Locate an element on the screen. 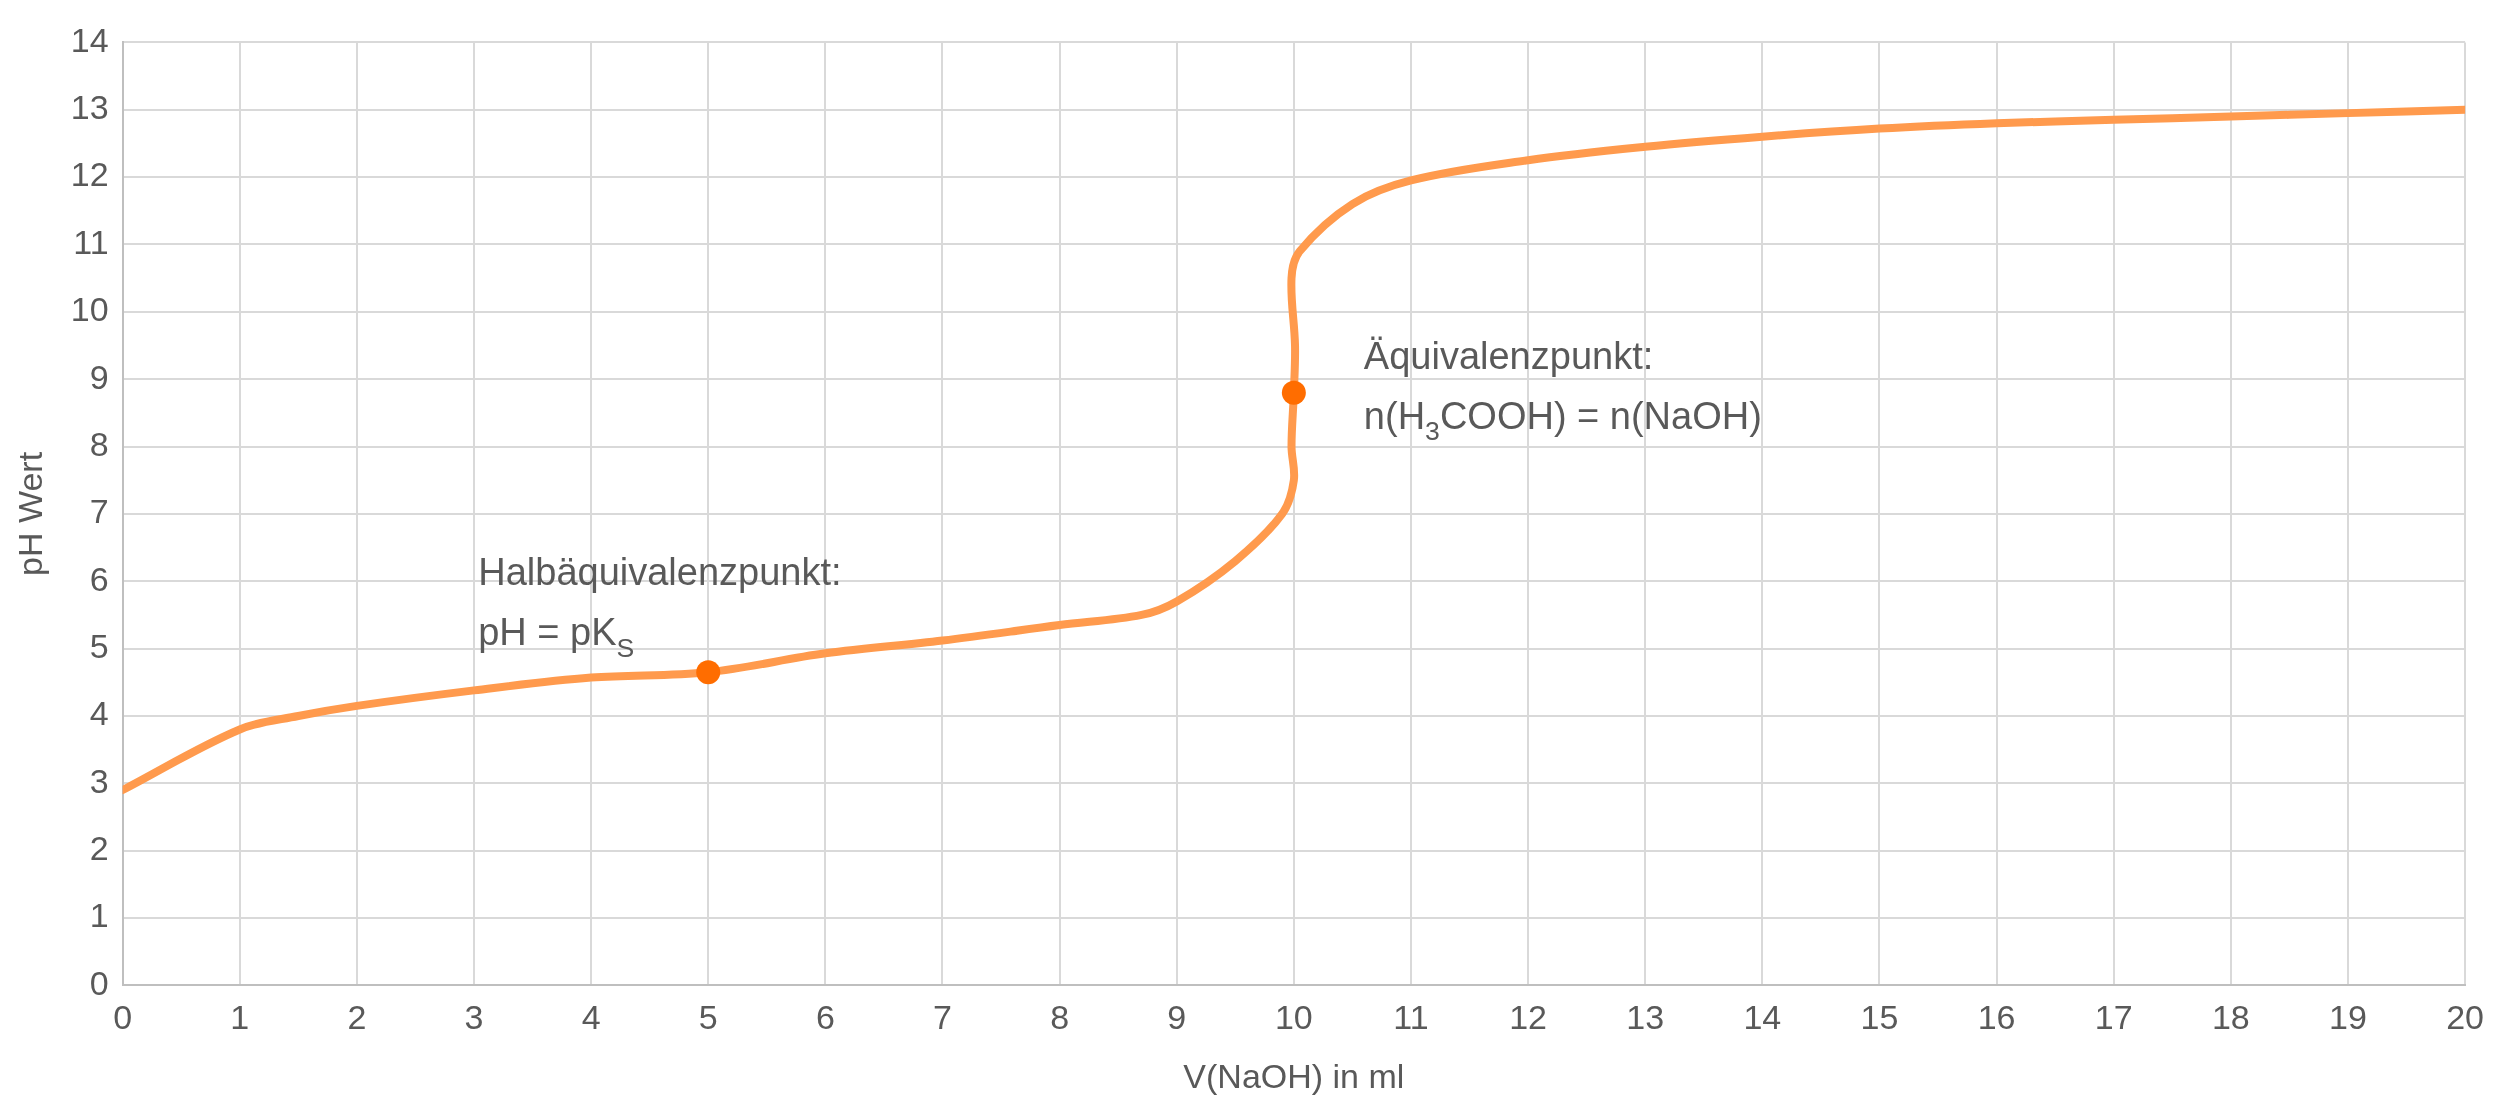  x-tick-label: 11 is located at coordinates (1411, 1017).